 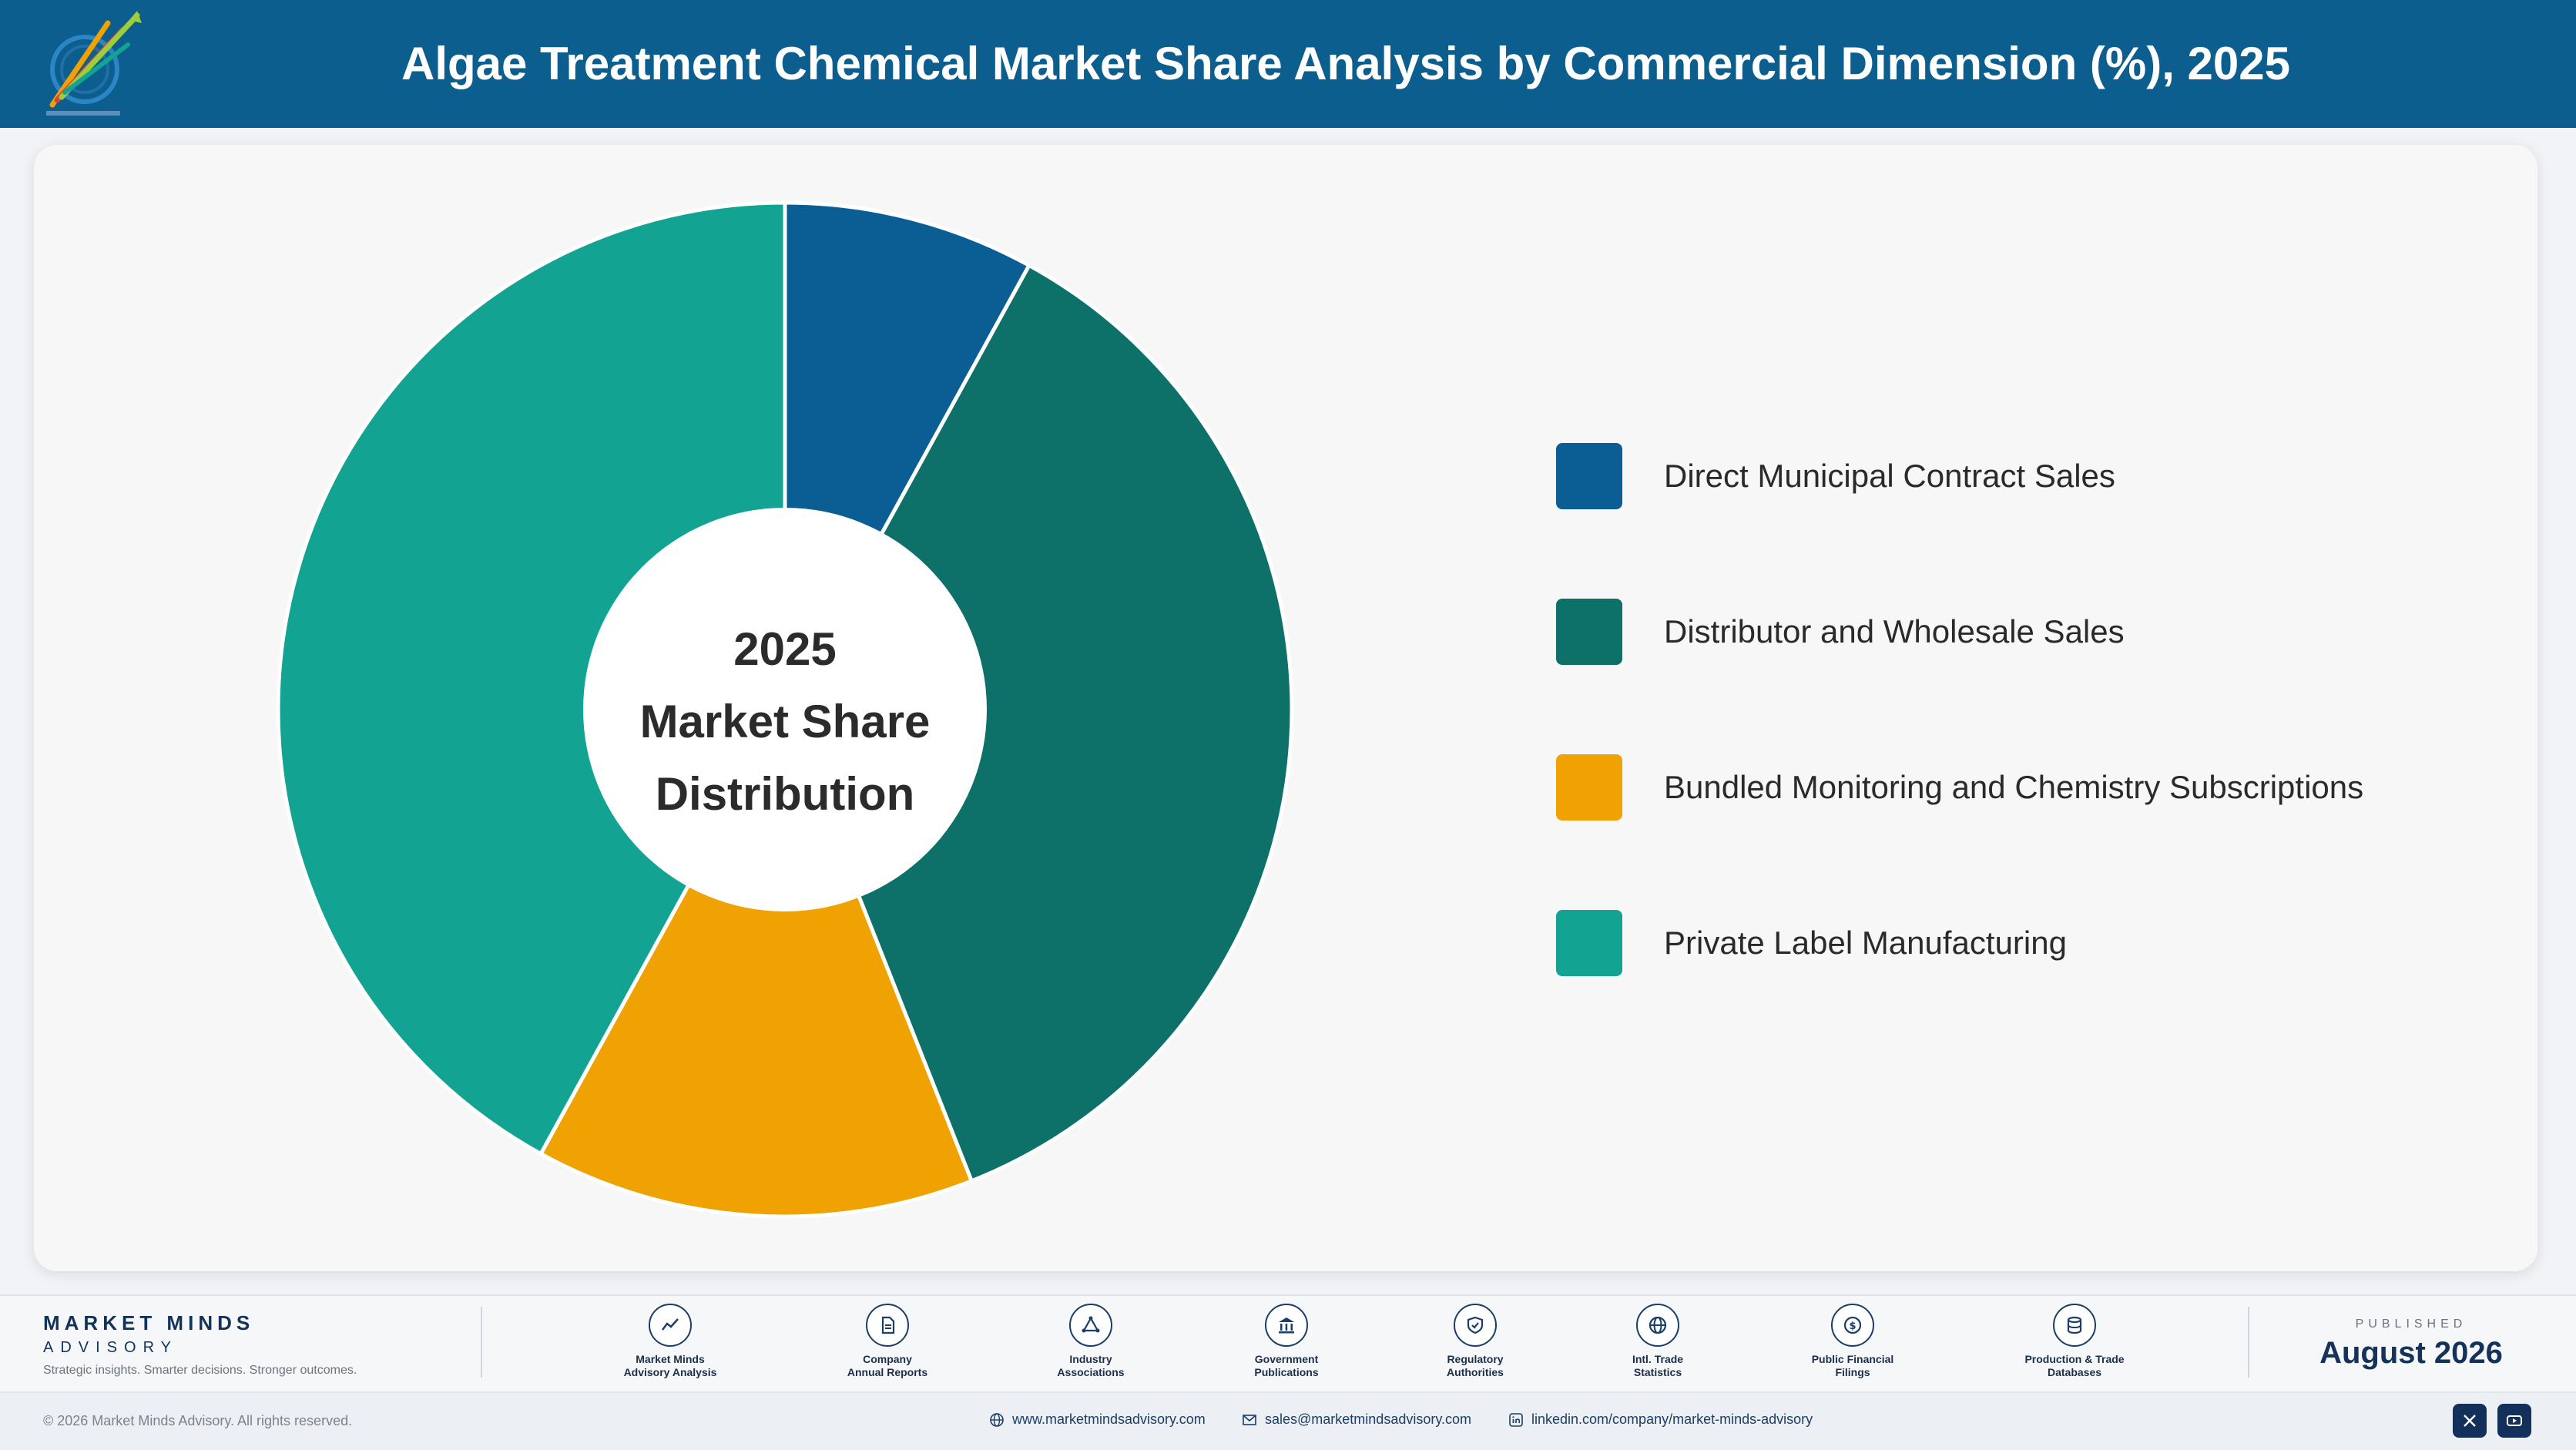 What do you see at coordinates (1286, 1325) in the screenshot?
I see `government-building-icon` at bounding box center [1286, 1325].